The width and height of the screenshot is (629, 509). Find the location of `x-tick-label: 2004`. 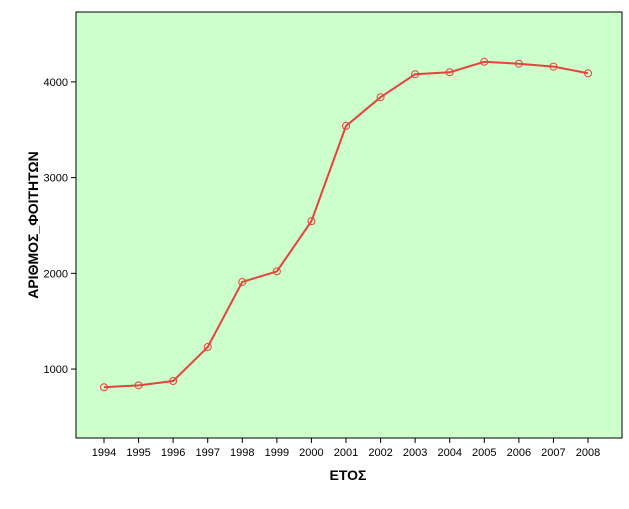

x-tick-label: 2004 is located at coordinates (449, 453).